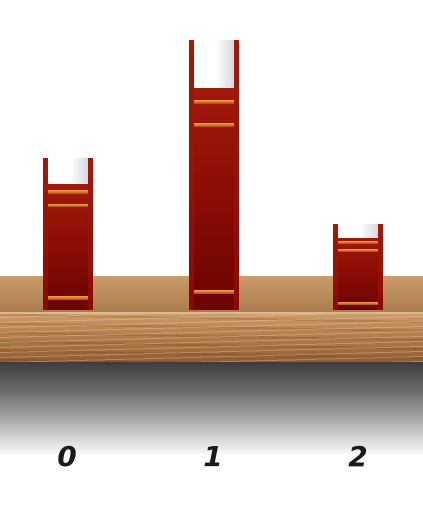 The height and width of the screenshot is (513, 423). Describe the element at coordinates (358, 456) in the screenshot. I see `slot-label-2: 2` at that location.